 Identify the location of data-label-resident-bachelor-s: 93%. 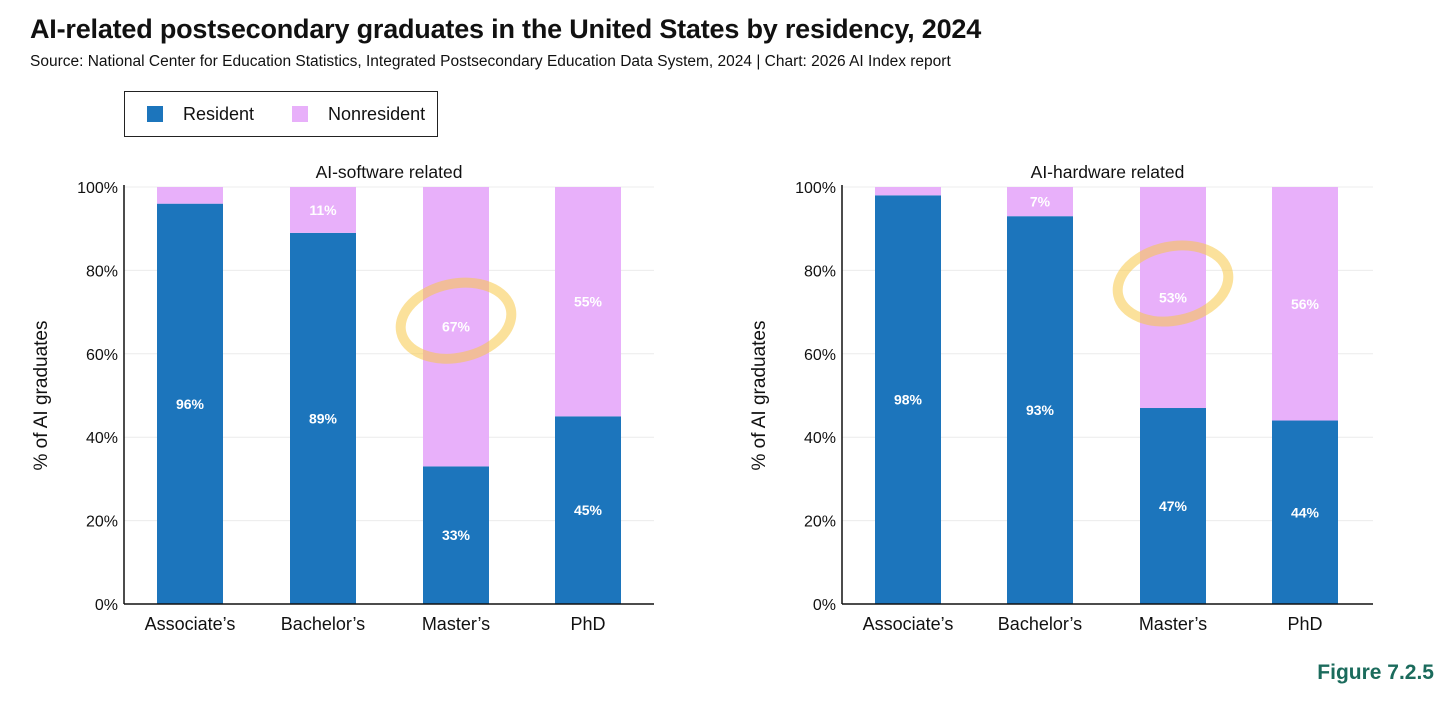
(1040, 410).